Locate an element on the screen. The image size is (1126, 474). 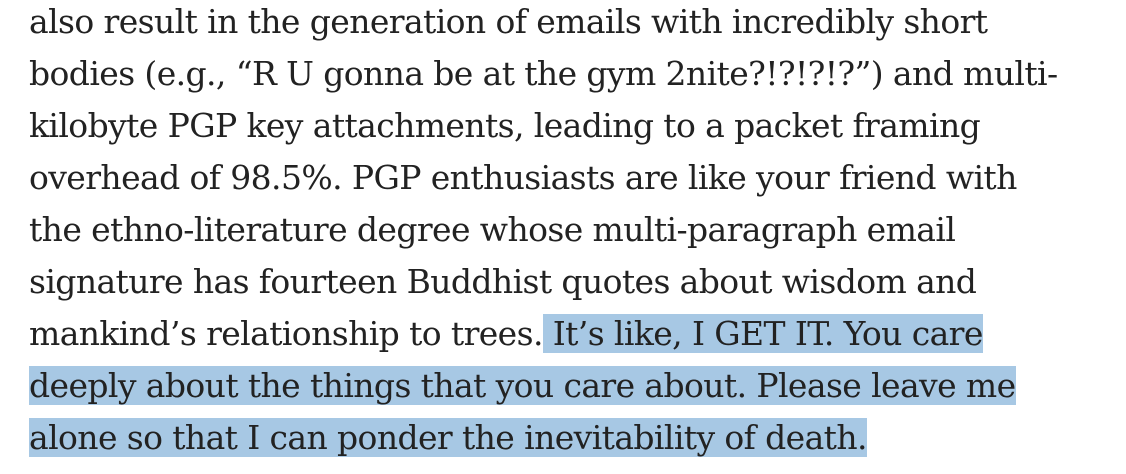
text-line-content: mankind’s relationship to trees. is located at coordinates (286, 333).